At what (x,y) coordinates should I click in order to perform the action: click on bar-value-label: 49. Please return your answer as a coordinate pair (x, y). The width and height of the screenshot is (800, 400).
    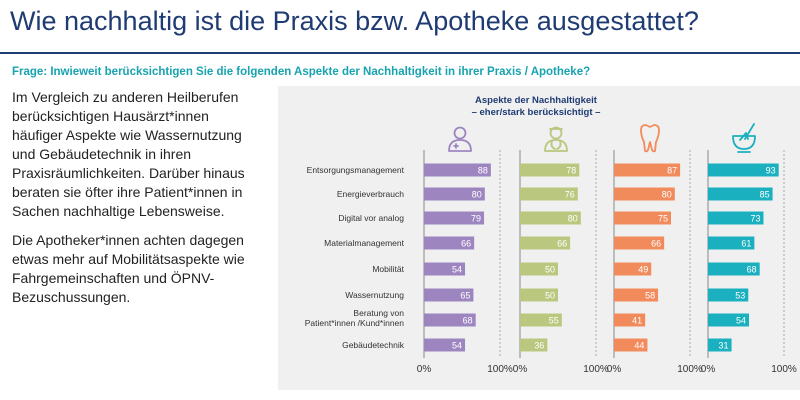
    Looking at the image, I should click on (643, 270).